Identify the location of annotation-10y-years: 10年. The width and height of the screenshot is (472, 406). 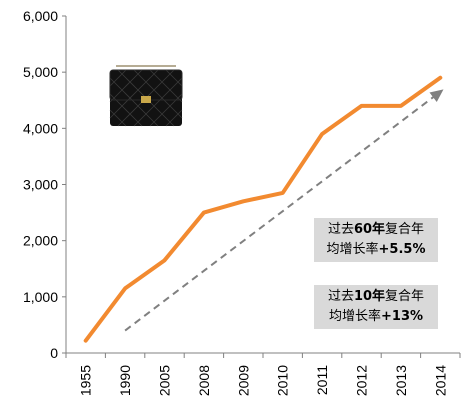
(369, 296).